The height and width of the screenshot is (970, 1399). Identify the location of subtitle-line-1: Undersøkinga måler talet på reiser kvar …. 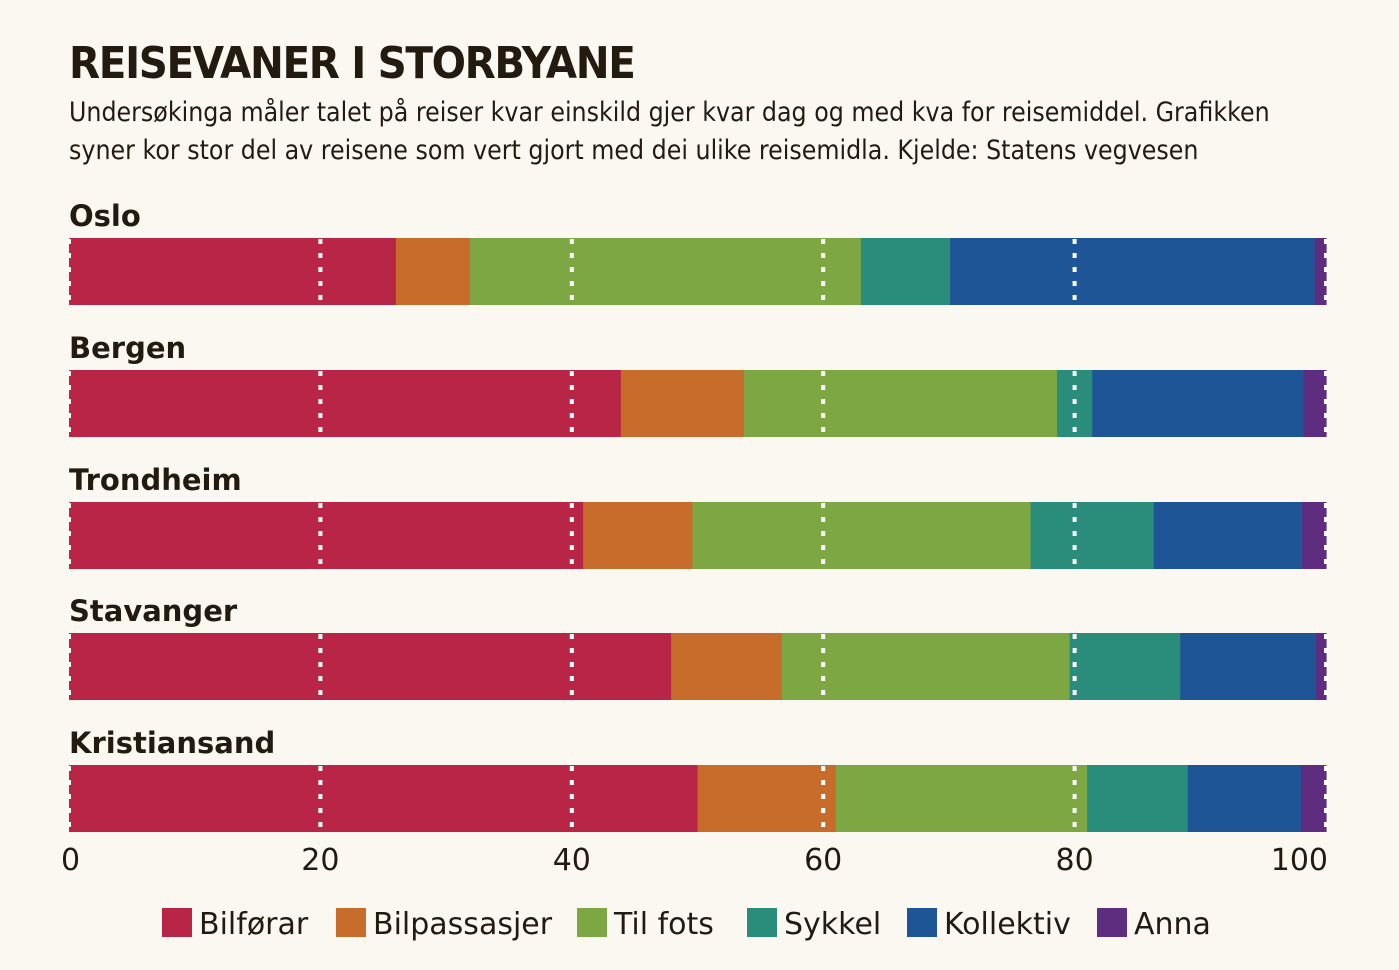
(669, 112).